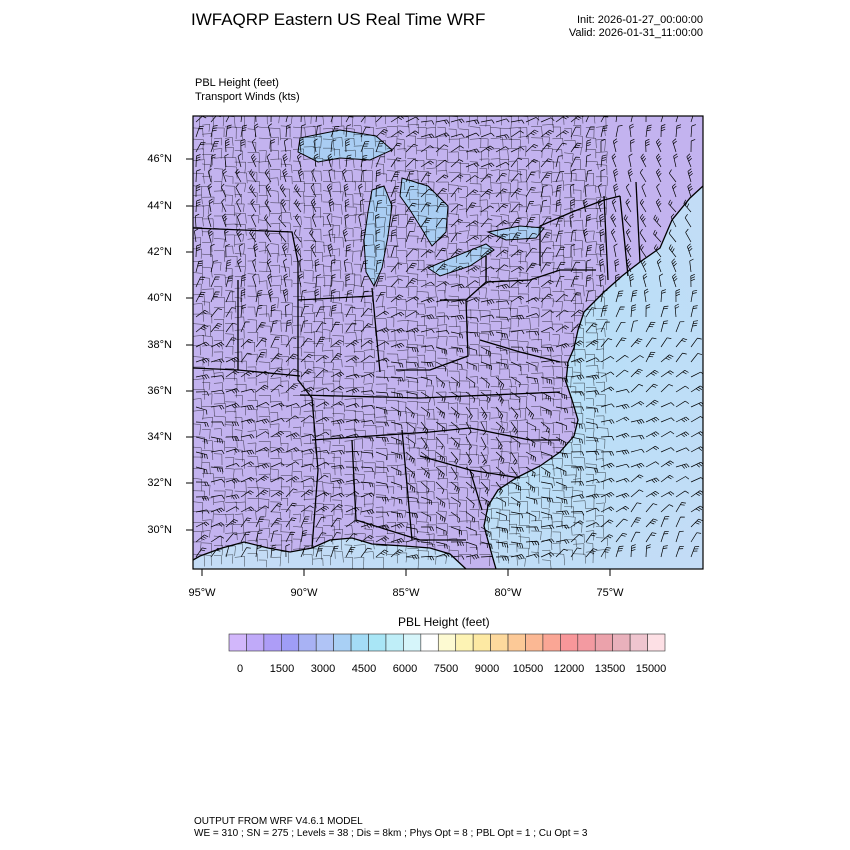 The width and height of the screenshot is (850, 850). What do you see at coordinates (159, 530) in the screenshot?
I see `lat-label: 30°N` at bounding box center [159, 530].